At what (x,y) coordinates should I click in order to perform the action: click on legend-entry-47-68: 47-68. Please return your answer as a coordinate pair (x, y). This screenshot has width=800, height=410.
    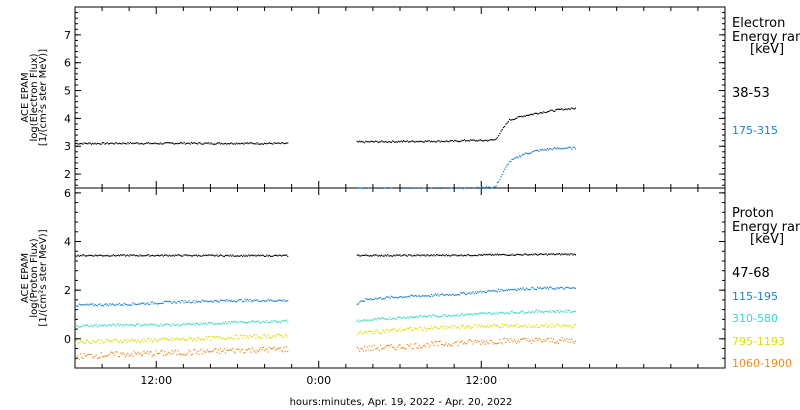
    Looking at the image, I should click on (751, 273).